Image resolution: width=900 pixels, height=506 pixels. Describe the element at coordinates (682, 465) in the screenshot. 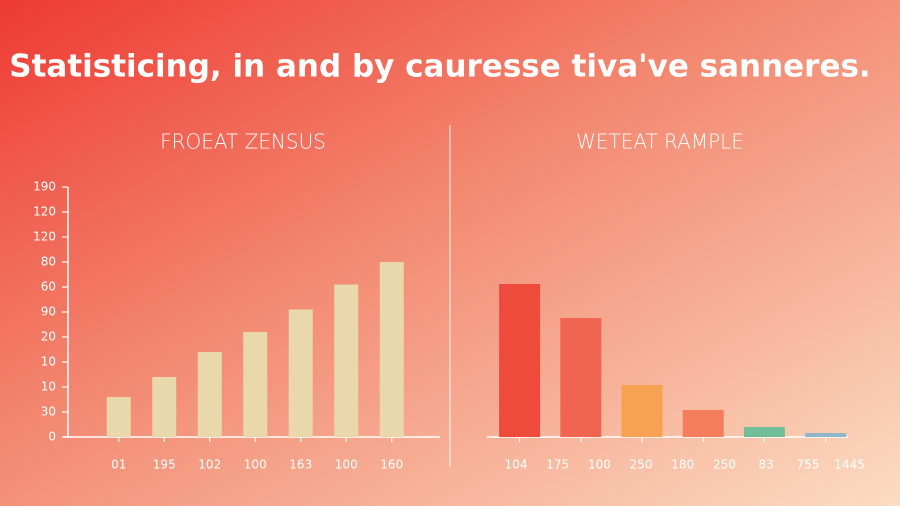

I see `x-tick-label: 180` at that location.